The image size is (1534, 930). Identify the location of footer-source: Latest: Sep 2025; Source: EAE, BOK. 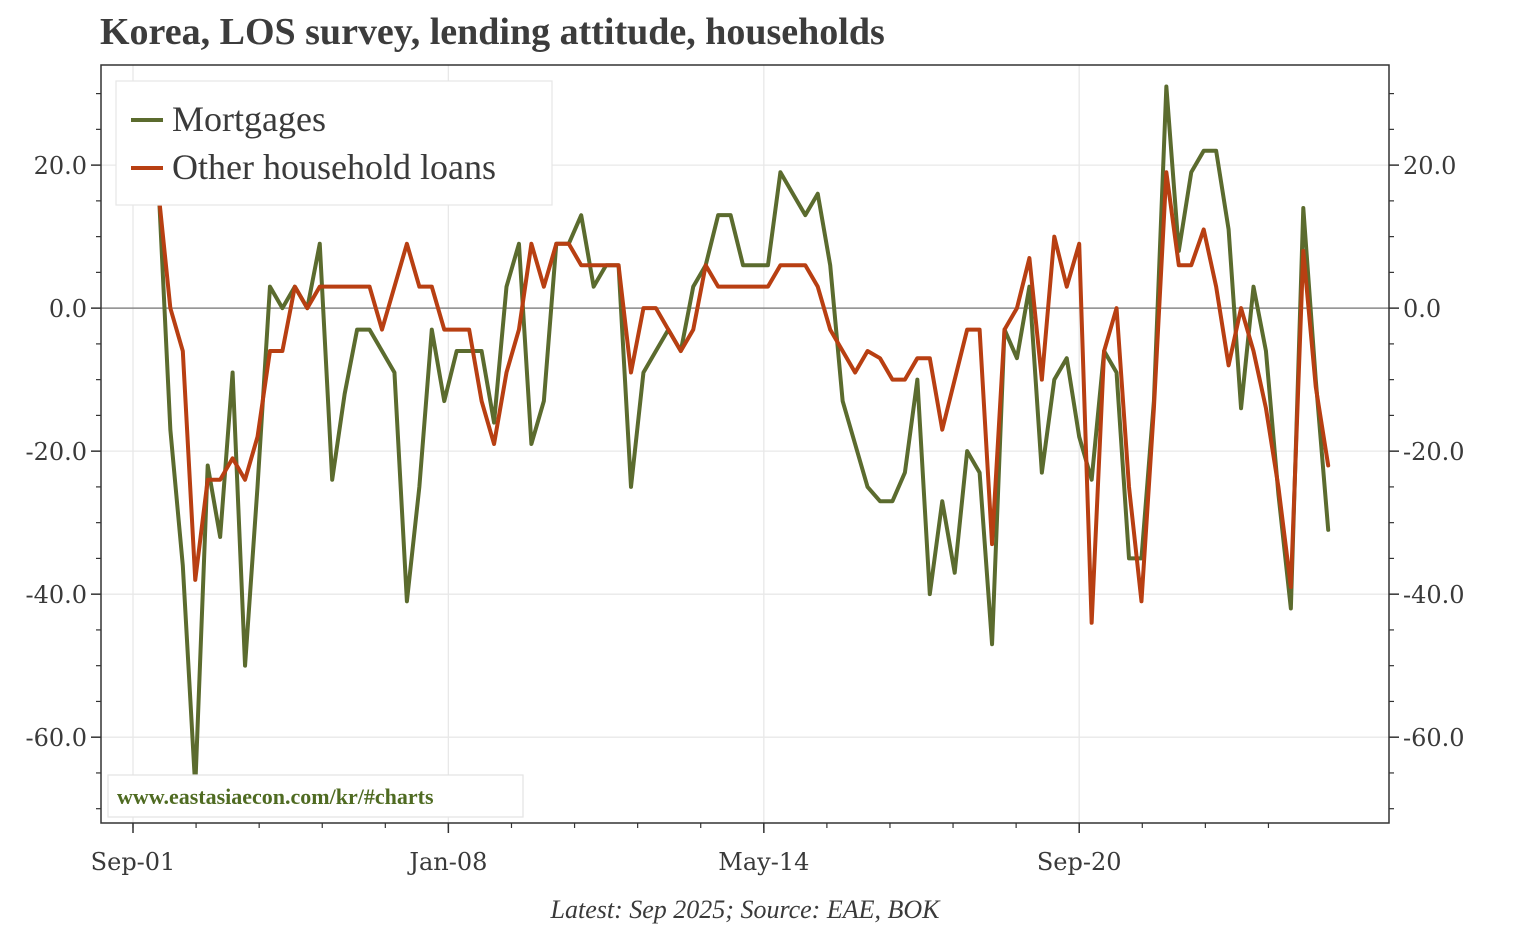
(746, 909).